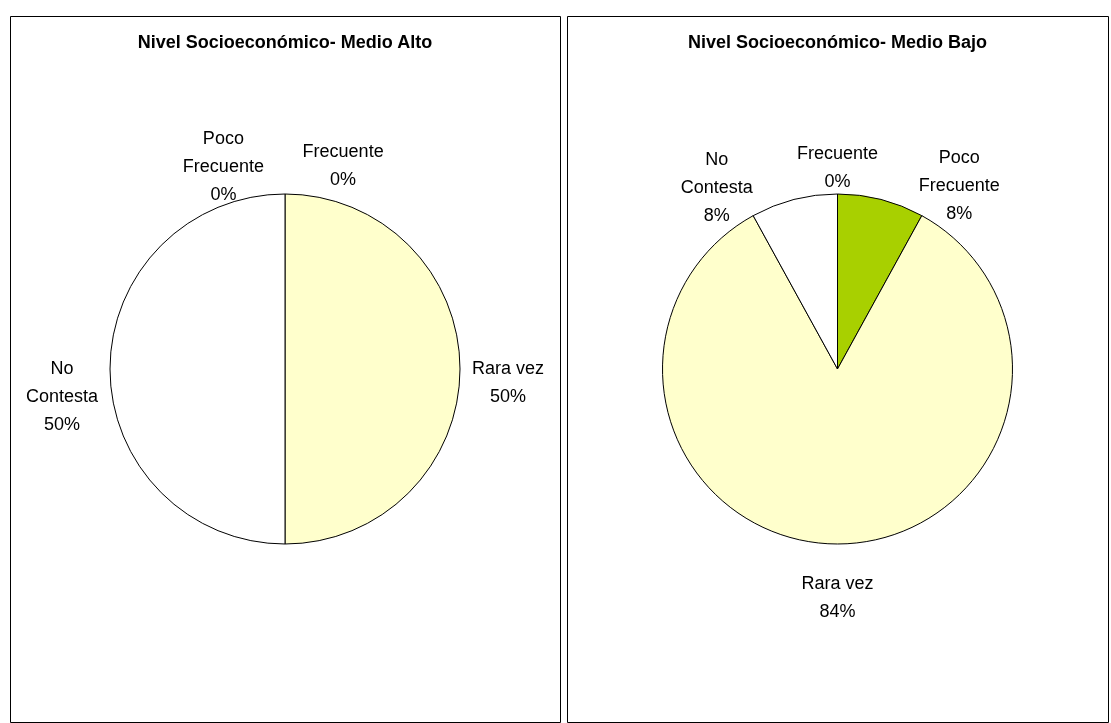 Image resolution: width=1111 pixels, height=723 pixels. I want to click on chart-title: Nivel Socioeconómico- Medio Bajo, so click(837, 42).